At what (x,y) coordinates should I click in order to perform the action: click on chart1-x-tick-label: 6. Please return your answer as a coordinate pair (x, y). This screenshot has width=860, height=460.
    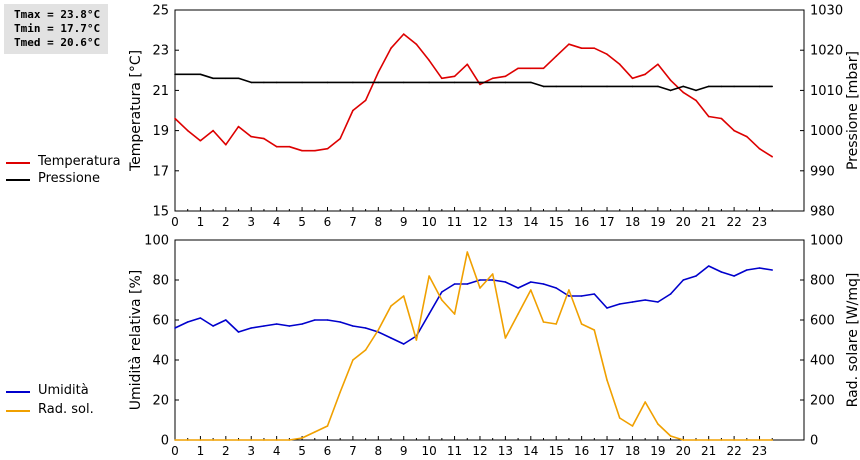
    Looking at the image, I should click on (328, 222).